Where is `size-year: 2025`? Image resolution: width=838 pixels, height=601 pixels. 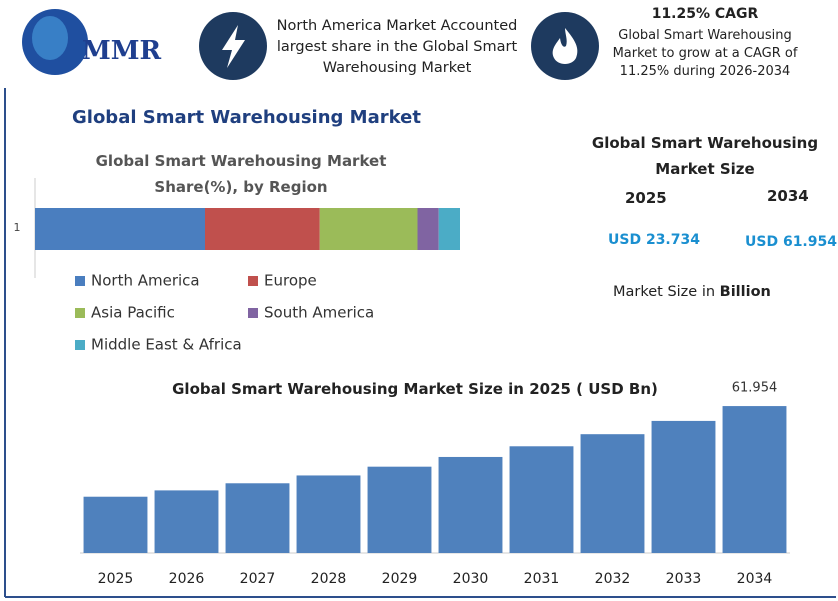 size-year: 2025 is located at coordinates (646, 198).